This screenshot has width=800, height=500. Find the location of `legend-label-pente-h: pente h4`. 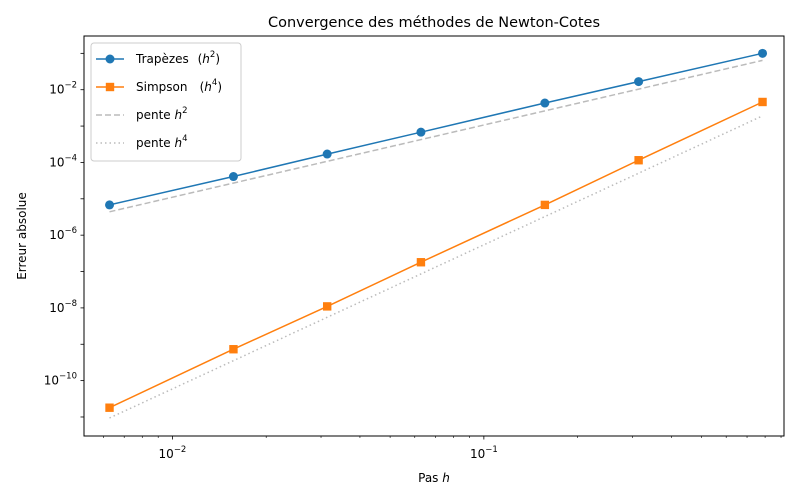

legend-label-pente-h: pente h4 is located at coordinates (162, 142).